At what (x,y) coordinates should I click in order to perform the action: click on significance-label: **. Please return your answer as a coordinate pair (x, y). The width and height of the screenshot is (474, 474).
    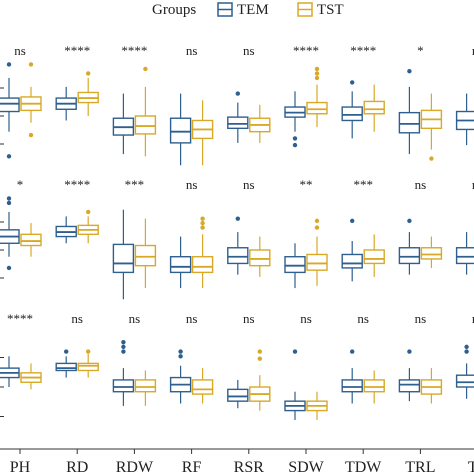
    Looking at the image, I should click on (306, 184).